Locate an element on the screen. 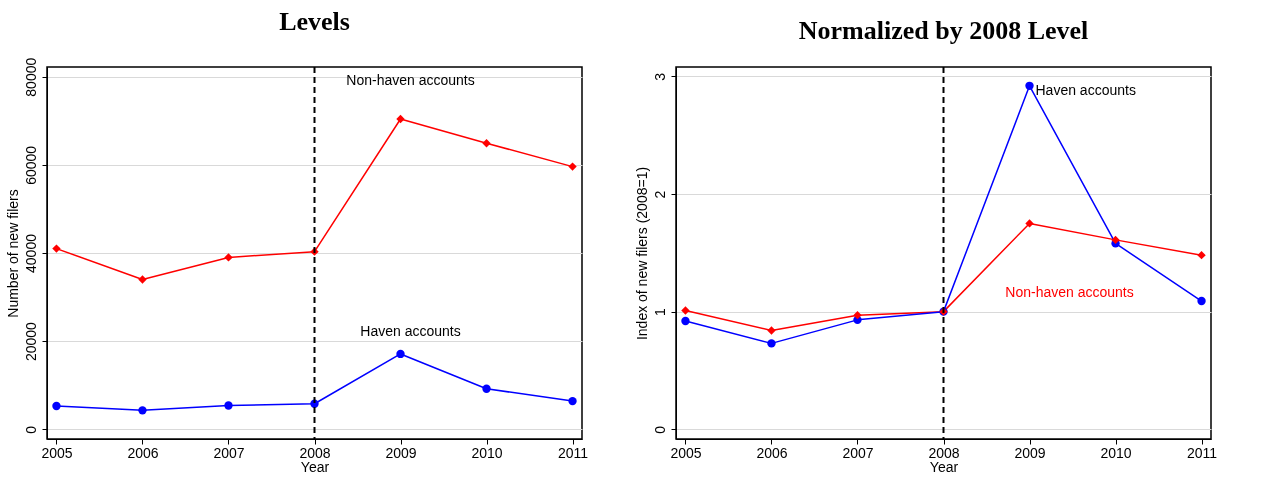  y-tick-label: 40000 is located at coordinates (30, 253).